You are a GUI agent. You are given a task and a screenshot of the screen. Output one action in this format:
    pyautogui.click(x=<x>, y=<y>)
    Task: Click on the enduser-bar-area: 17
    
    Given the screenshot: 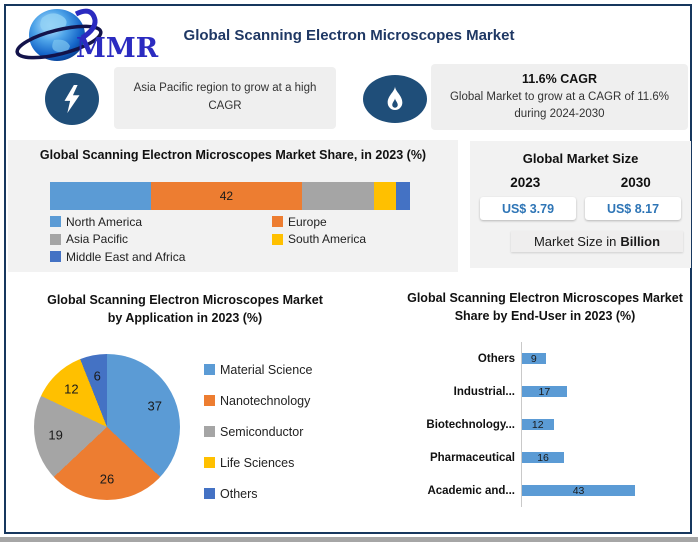 What is the action you would take?
    pyautogui.click(x=602, y=391)
    